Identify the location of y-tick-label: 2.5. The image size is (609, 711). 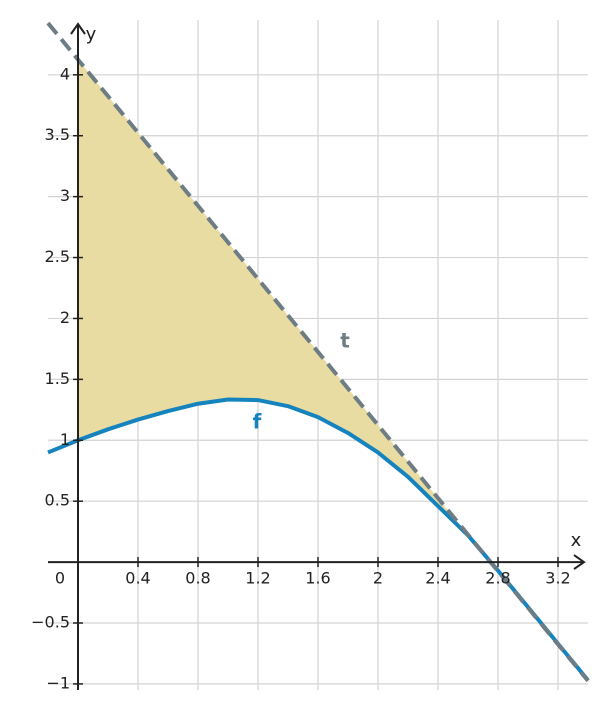
(57, 256).